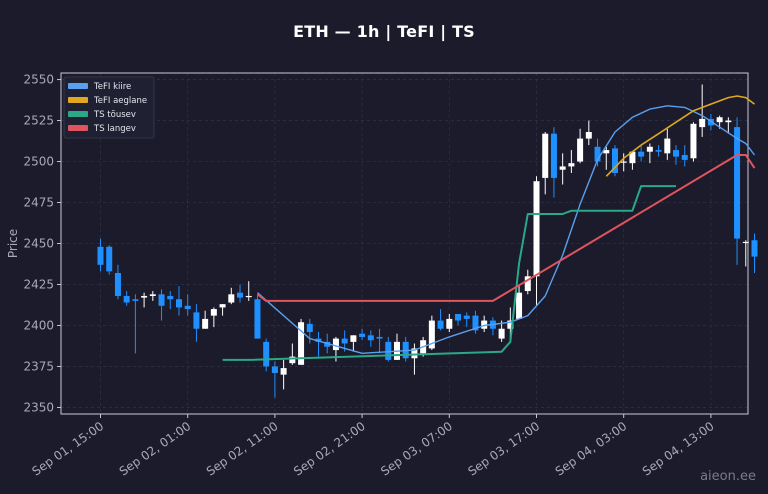  I want to click on legend-box, so click(109, 107).